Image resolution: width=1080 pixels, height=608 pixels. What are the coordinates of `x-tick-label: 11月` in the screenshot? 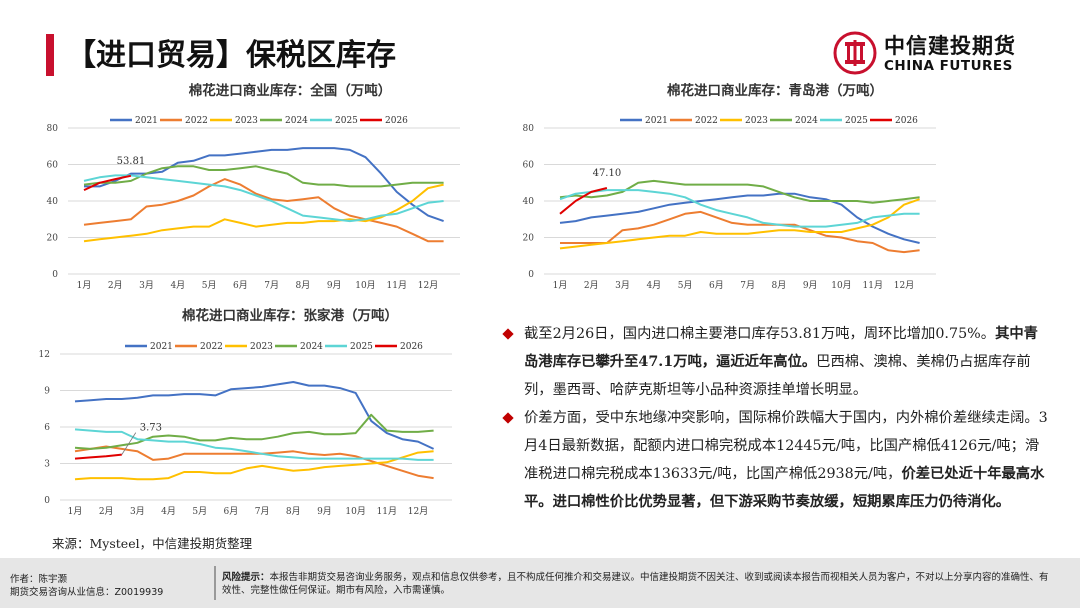 It's located at (397, 285).